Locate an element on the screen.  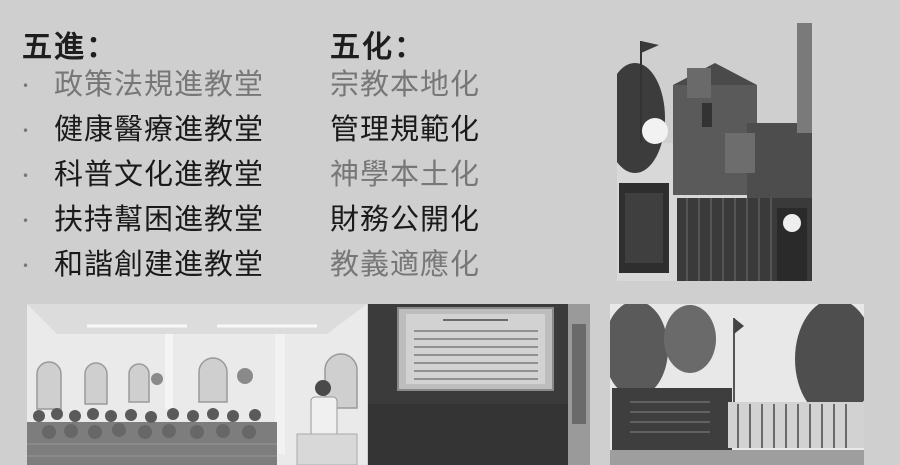
list-item-text: 宗教本地化 is located at coordinates (405, 84).